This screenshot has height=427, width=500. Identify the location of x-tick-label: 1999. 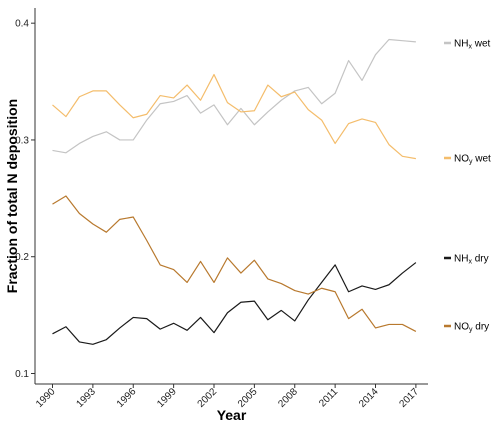
(167, 398).